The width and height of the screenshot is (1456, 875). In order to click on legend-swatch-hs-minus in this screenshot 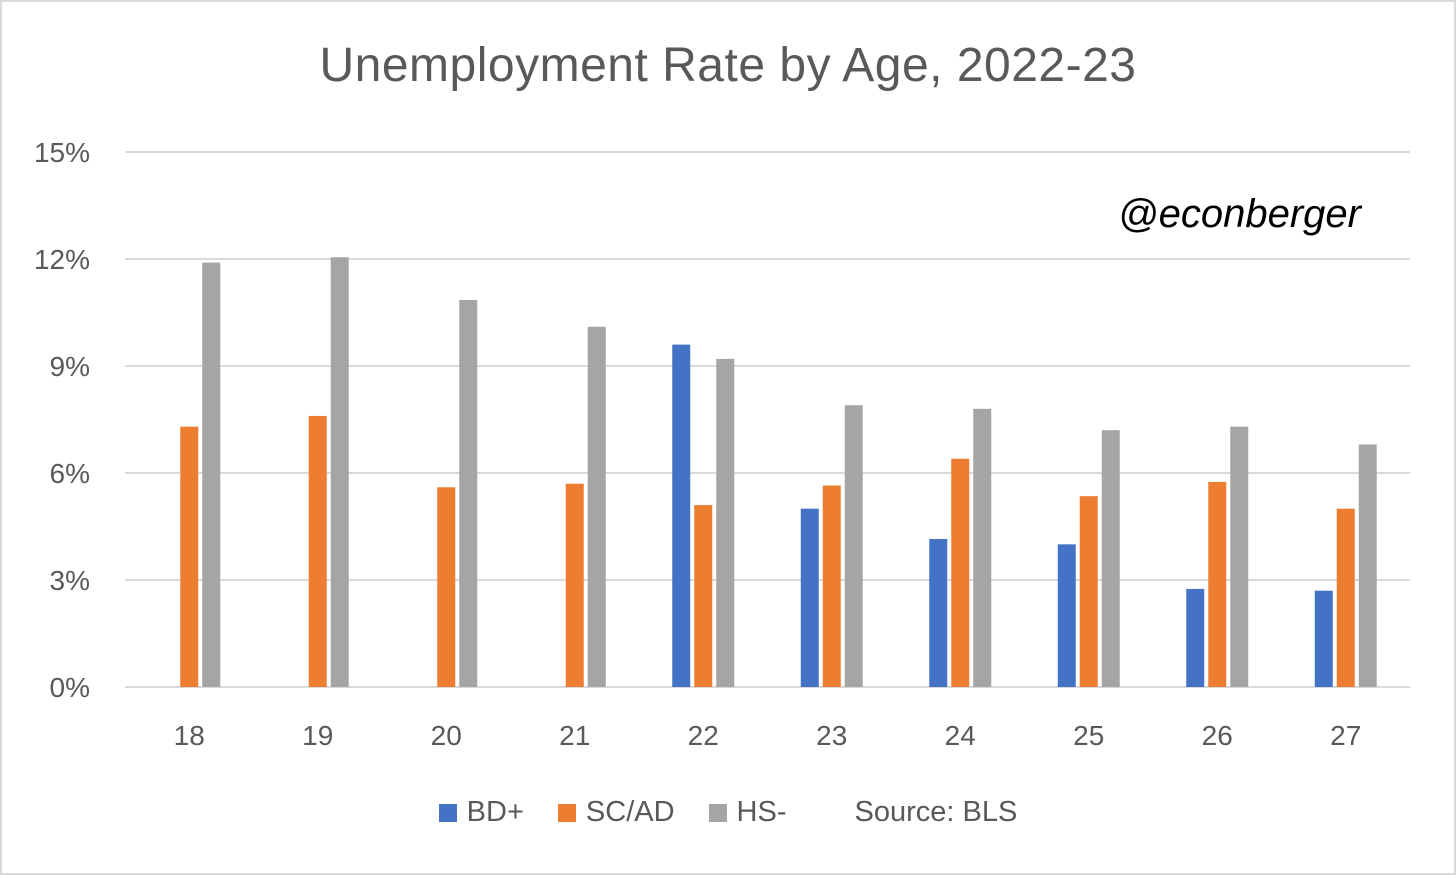, I will do `click(717, 812)`.